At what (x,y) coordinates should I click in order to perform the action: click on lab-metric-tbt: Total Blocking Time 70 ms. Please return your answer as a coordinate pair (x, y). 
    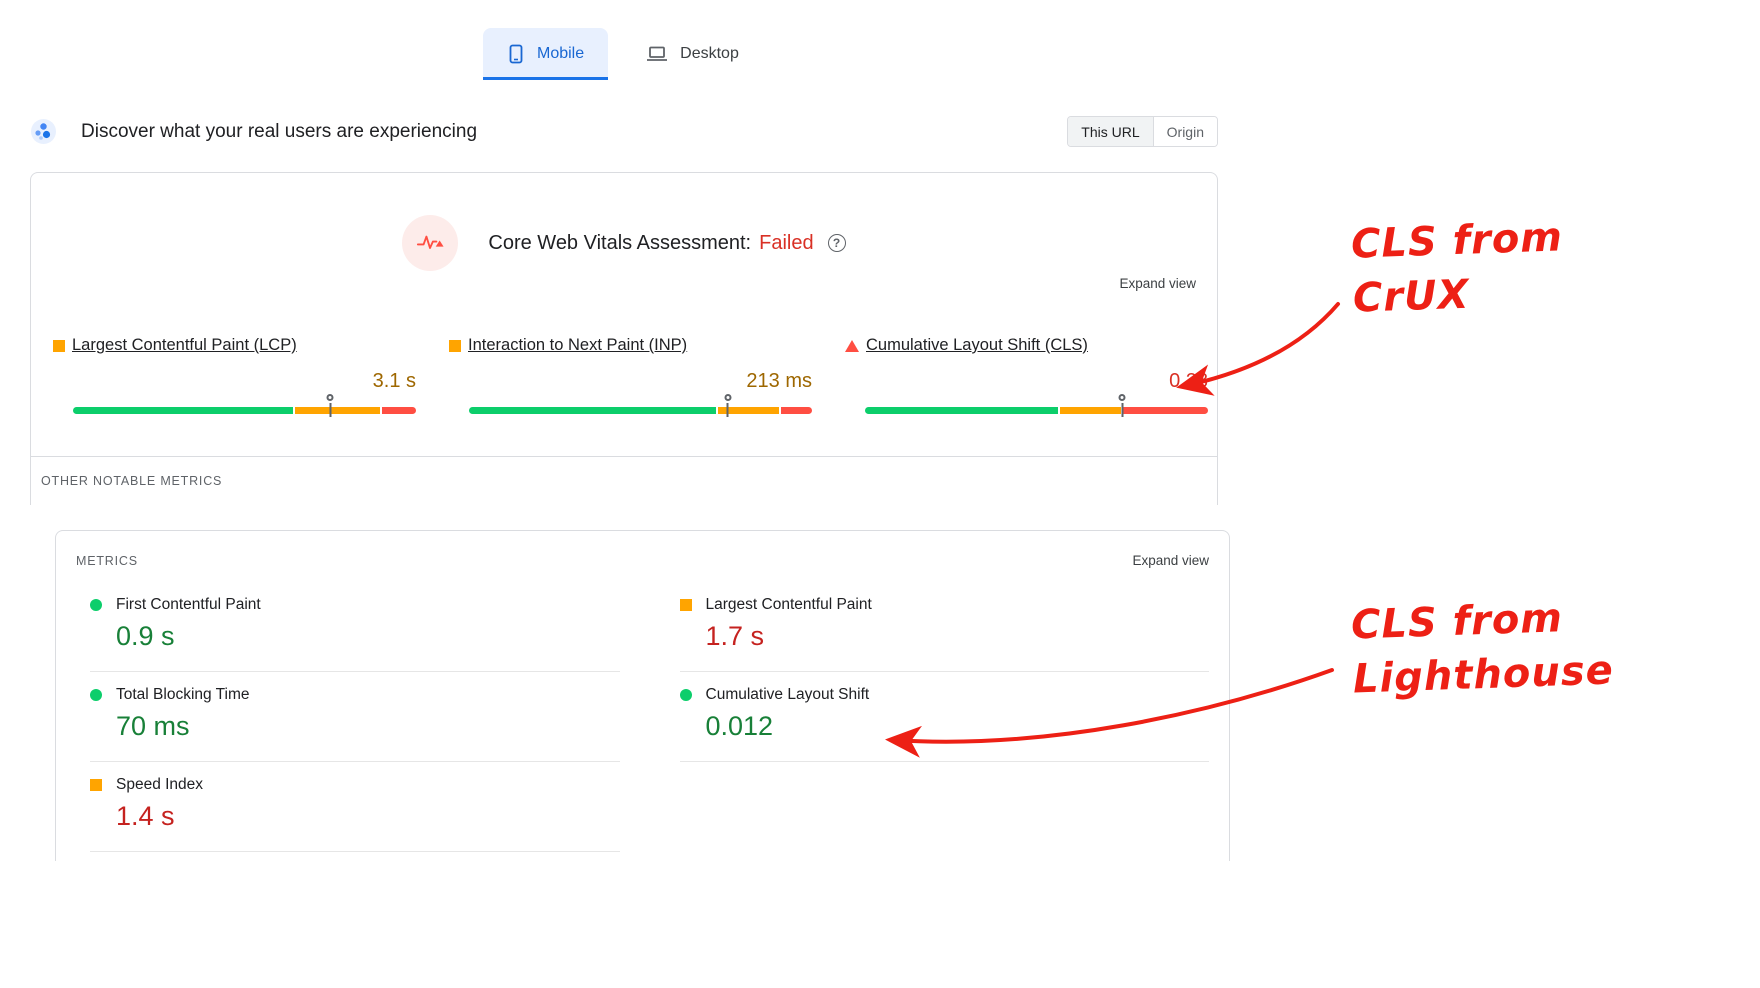
    Looking at the image, I should click on (355, 717).